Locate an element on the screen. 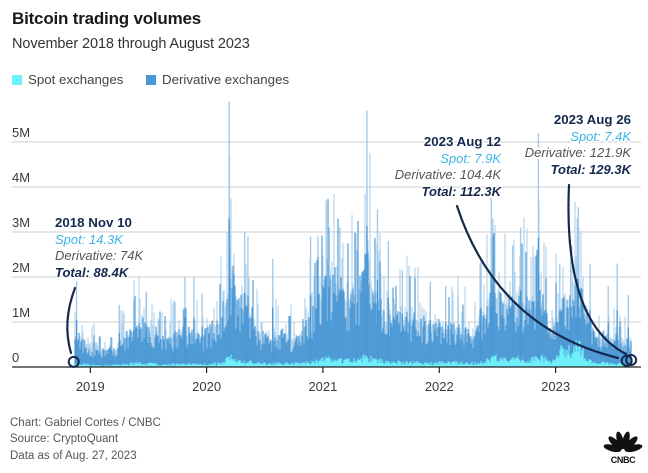 Image resolution: width=648 pixels, height=473 pixels. x-axis-ticks: 2019 2020 2021 2022 2023 is located at coordinates (323, 380).